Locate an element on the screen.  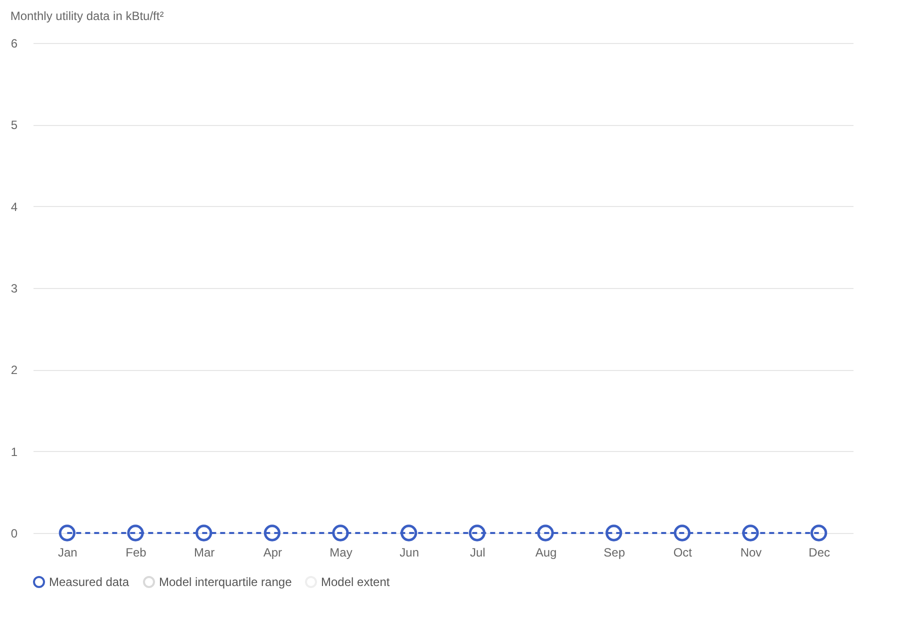
x-tick-label: Sep is located at coordinates (615, 553).